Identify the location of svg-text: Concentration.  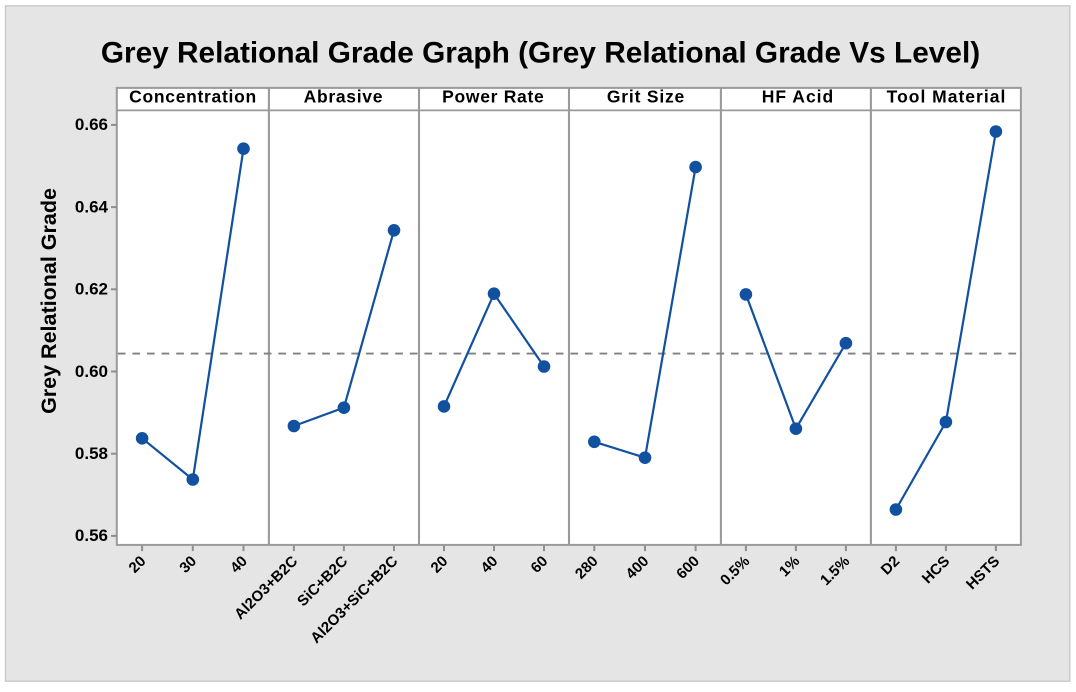
(193, 96).